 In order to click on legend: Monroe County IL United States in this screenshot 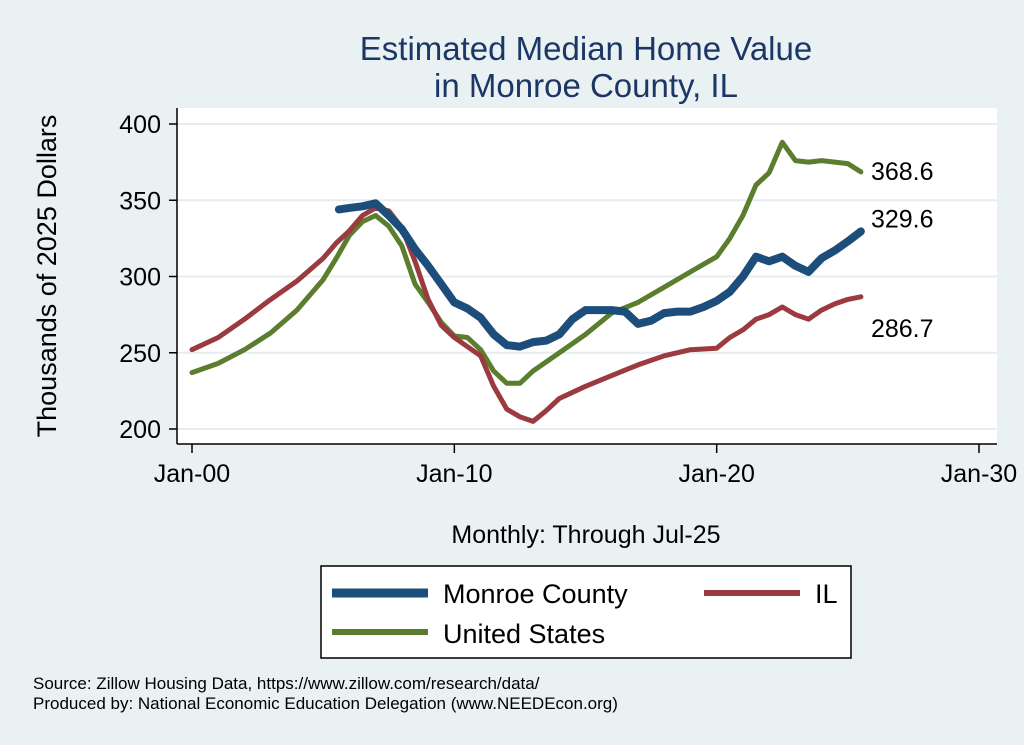, I will do `click(586, 612)`.